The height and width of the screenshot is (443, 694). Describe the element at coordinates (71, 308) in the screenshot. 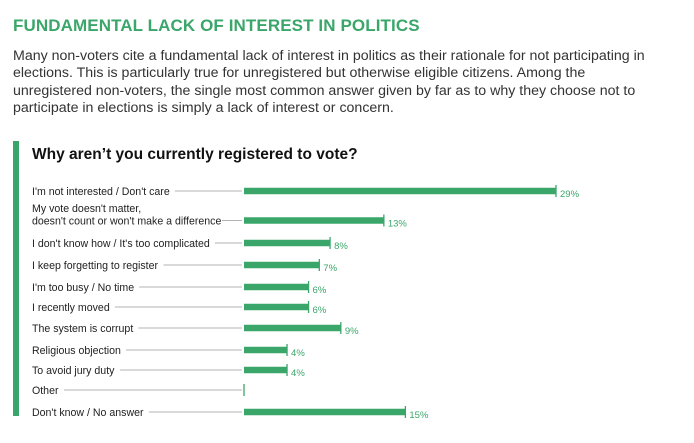

I see `category-label: I recently moved` at that location.